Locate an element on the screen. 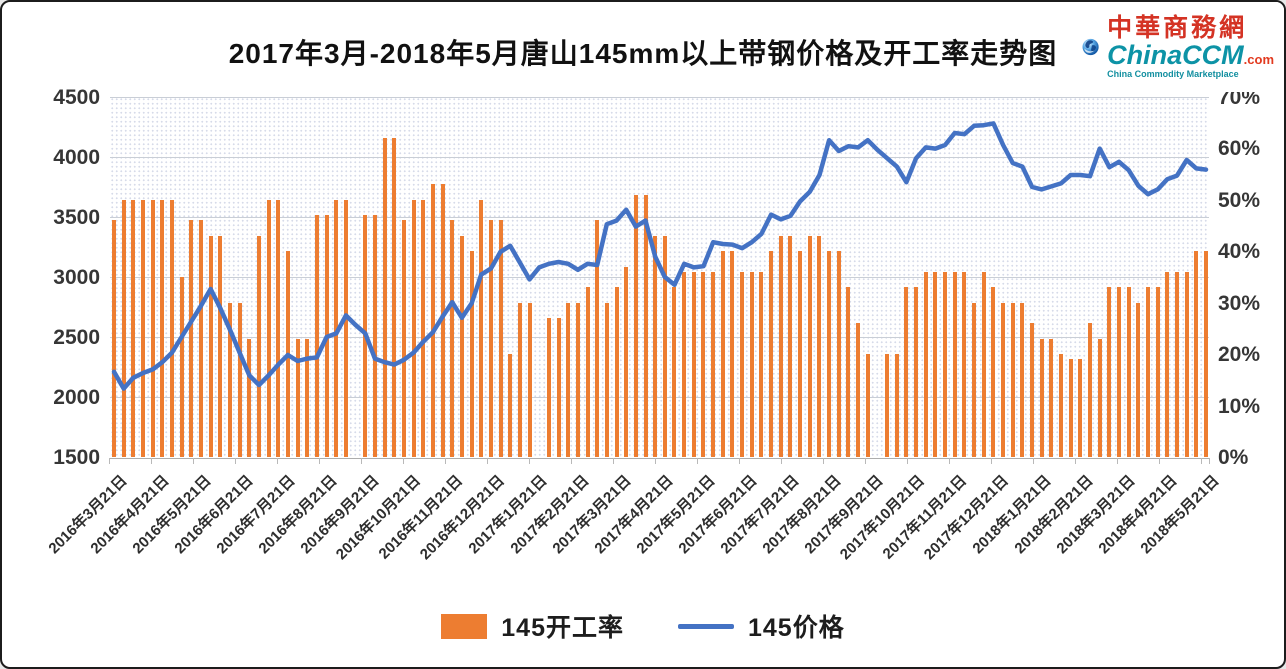 The width and height of the screenshot is (1286, 669). left-axis-tick: 4000 is located at coordinates (76, 157).